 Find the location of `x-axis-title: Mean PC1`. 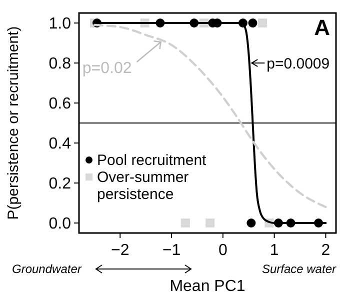

x-axis-title: Mean PC1 is located at coordinates (208, 286).